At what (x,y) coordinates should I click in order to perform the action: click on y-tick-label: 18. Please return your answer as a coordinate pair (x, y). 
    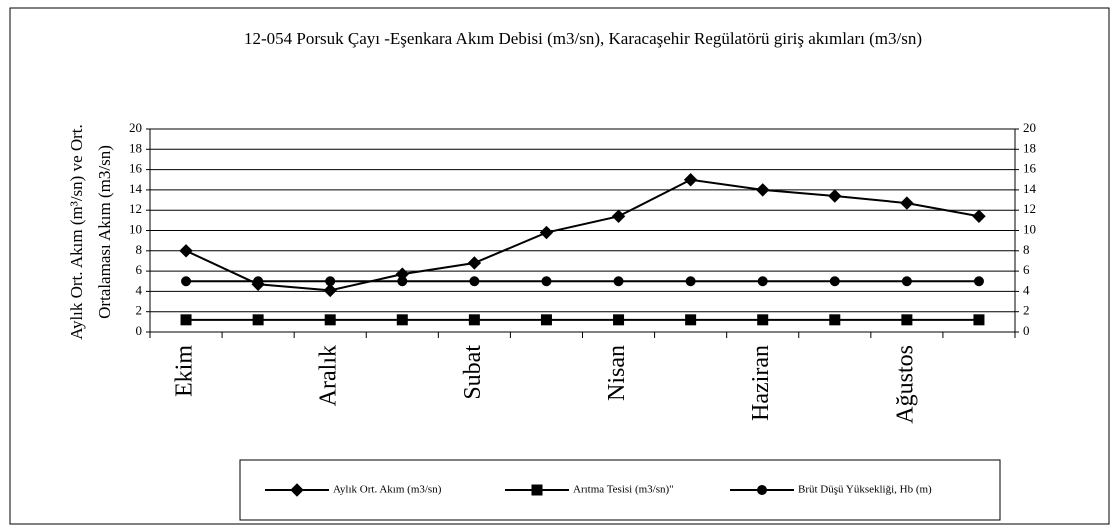
    Looking at the image, I should click on (135, 147).